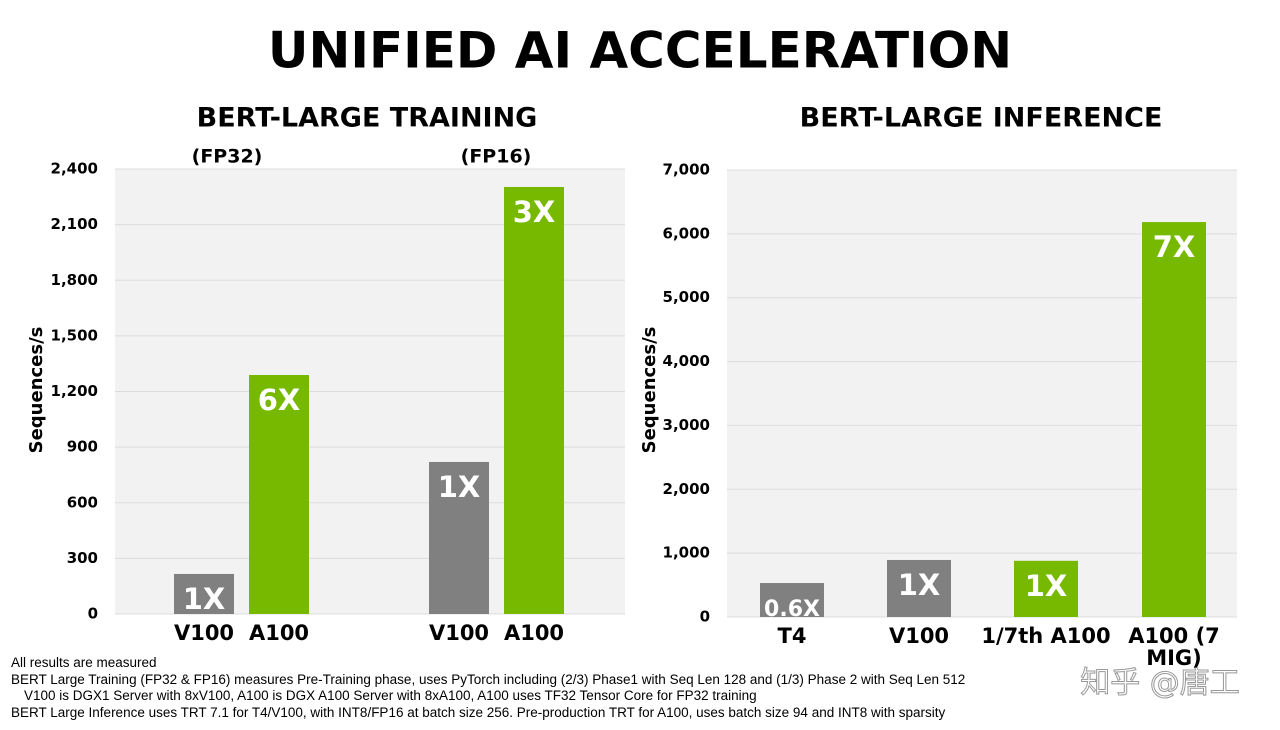 The height and width of the screenshot is (730, 1280). I want to click on footnote: All results are measured, so click(84, 662).